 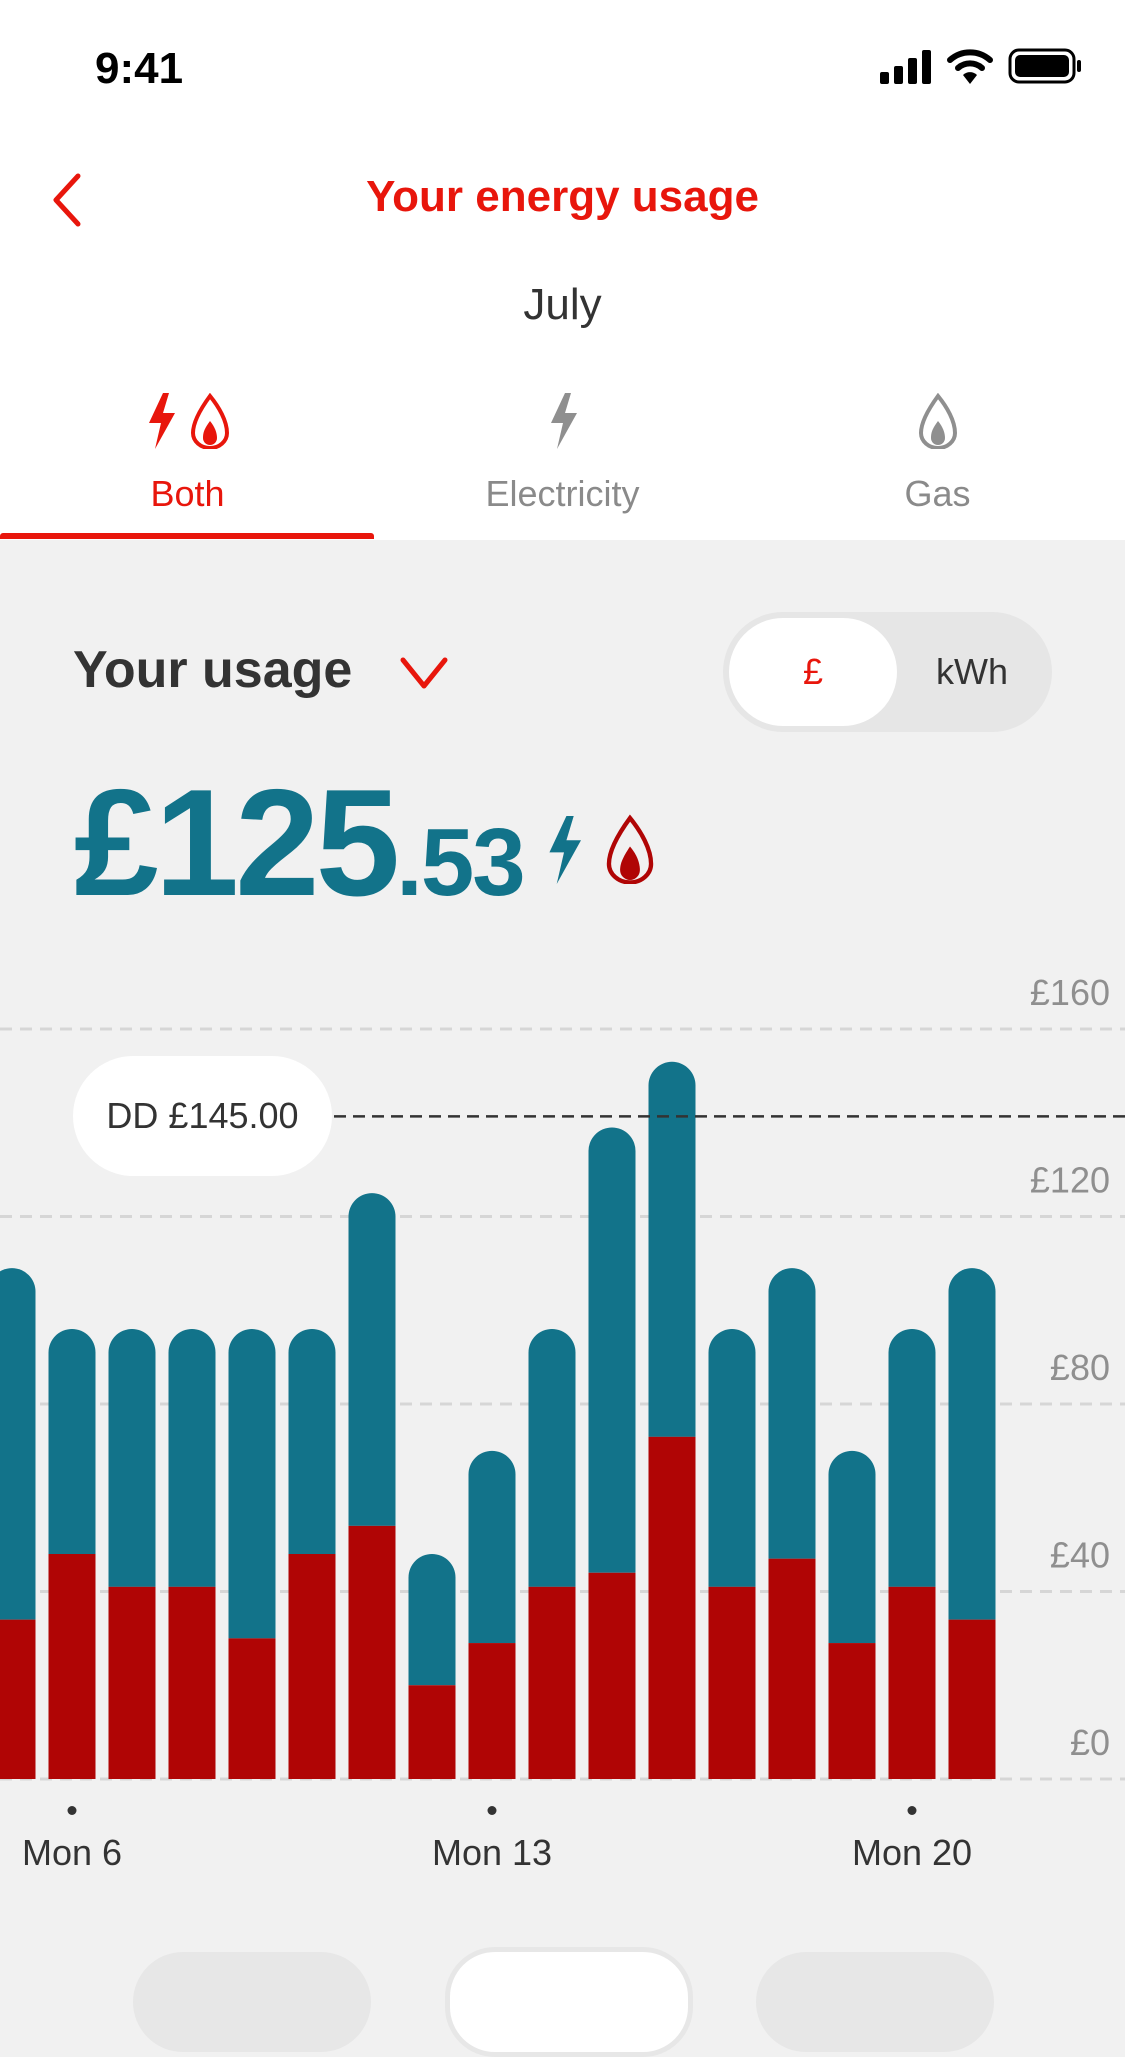 I want to click on status-time: 9:41, so click(x=139, y=68).